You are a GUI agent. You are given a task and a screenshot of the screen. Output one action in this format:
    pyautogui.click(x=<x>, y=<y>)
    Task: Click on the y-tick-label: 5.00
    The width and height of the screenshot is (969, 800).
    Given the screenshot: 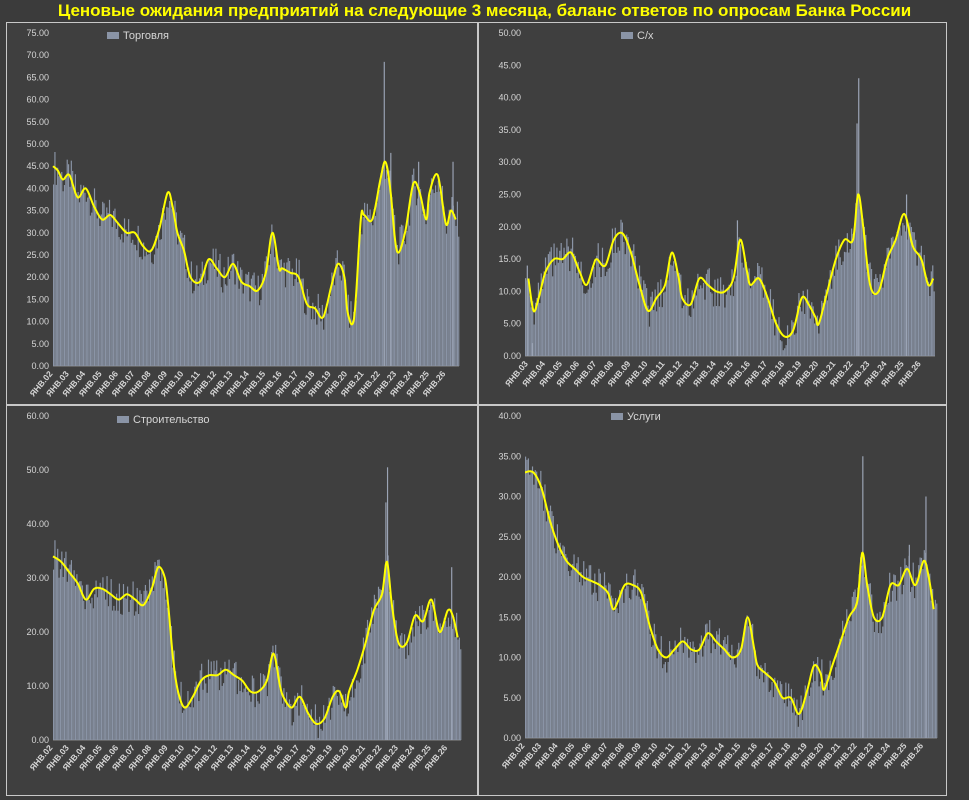 What is the action you would take?
    pyautogui.click(x=512, y=698)
    